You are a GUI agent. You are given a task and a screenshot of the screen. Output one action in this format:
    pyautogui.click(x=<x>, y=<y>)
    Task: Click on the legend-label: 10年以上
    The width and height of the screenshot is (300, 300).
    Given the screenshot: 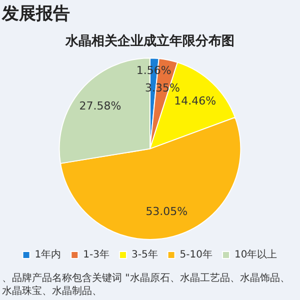 What is the action you would take?
    pyautogui.click(x=256, y=254)
    